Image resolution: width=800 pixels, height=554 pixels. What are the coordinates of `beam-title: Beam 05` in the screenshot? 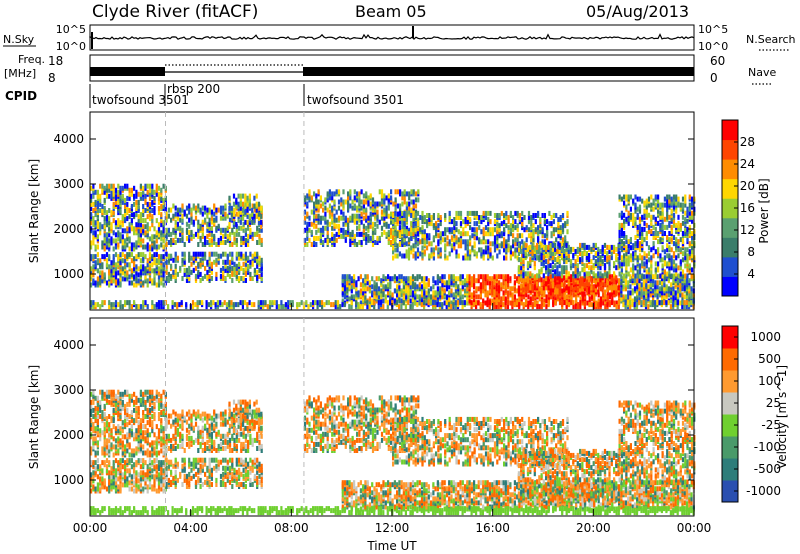 It's located at (391, 11).